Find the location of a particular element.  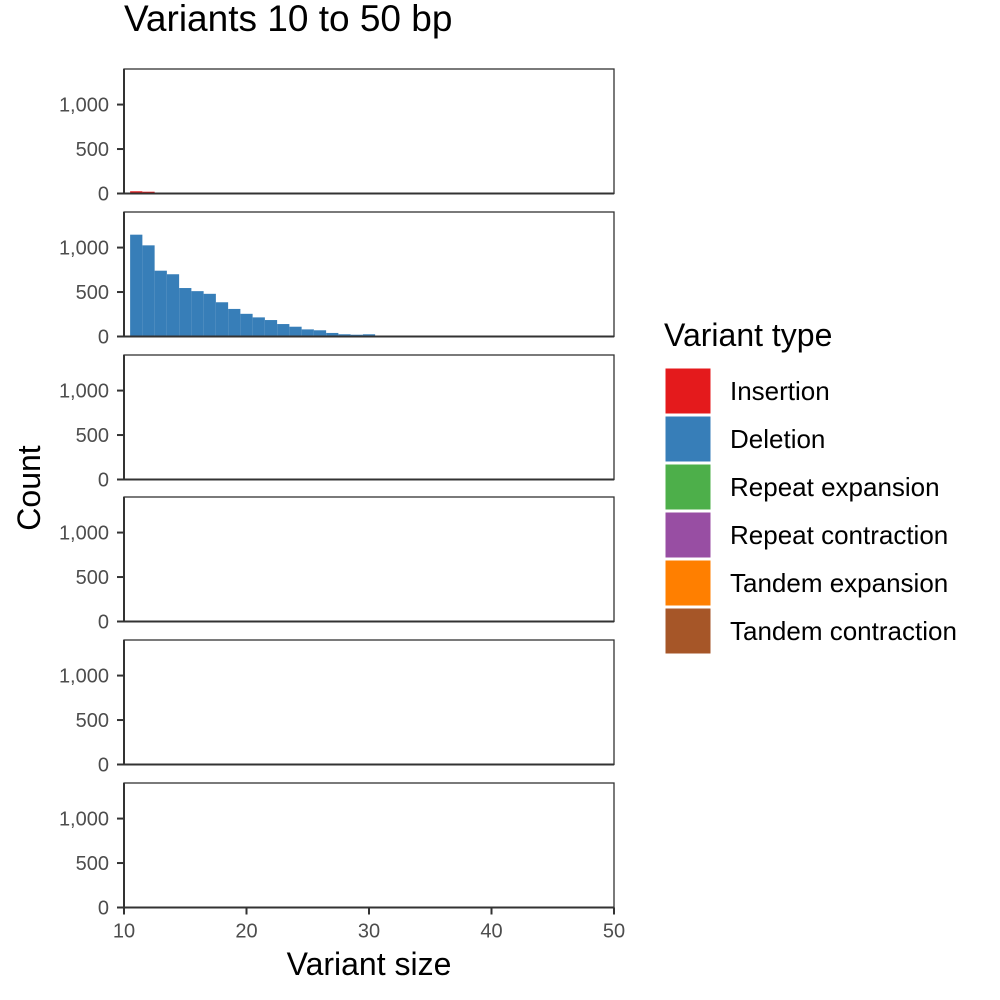

legend-label: Insertion is located at coordinates (780, 391).